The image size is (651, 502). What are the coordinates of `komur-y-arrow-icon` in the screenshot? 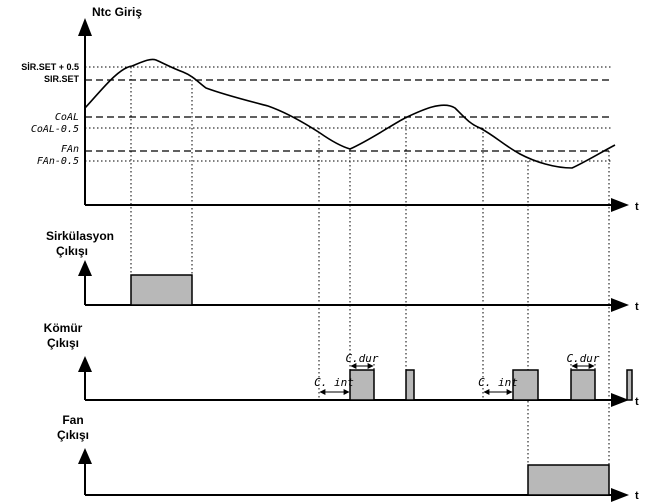 It's located at (85, 364).